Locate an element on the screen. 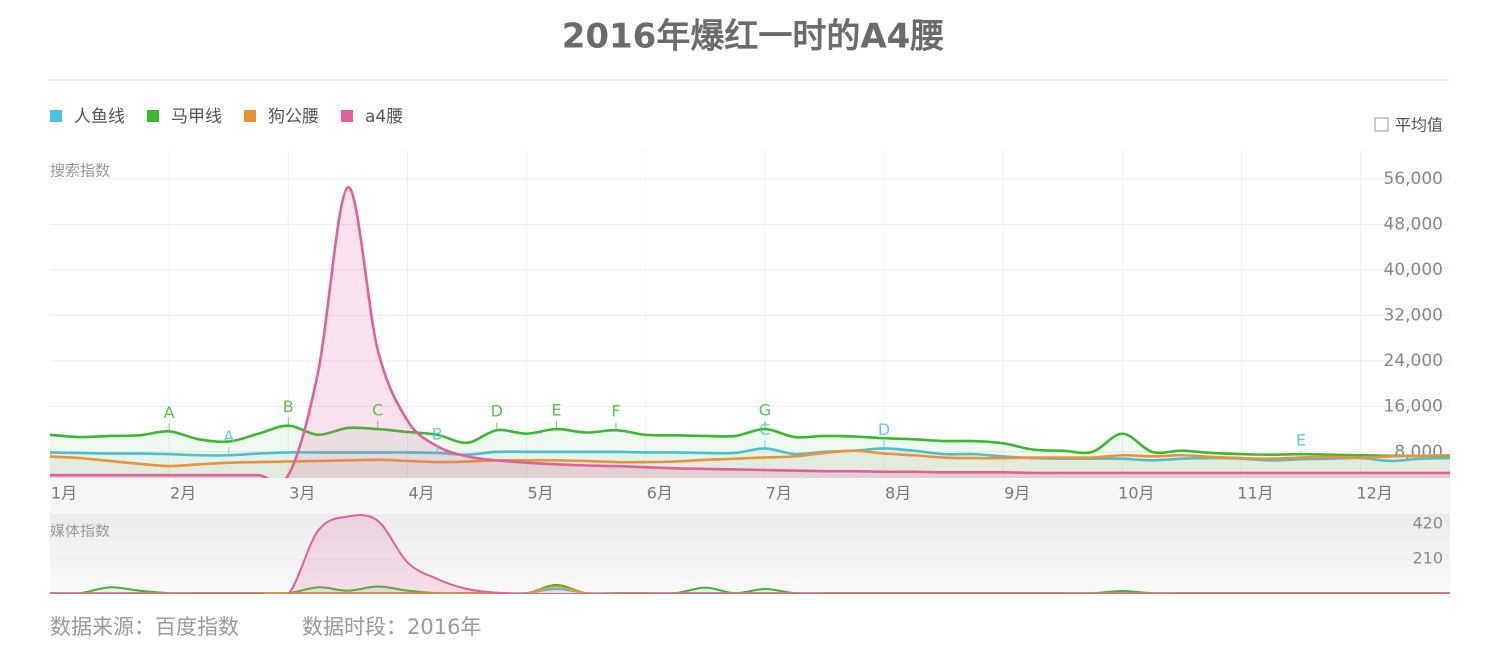 This screenshot has height=667, width=1506. y-tick-label: 210 is located at coordinates (1427, 558).